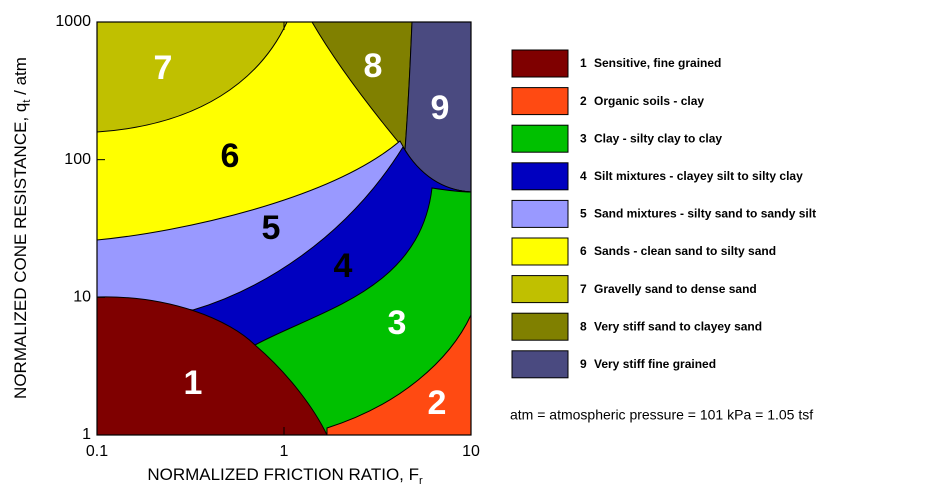  What do you see at coordinates (230, 156) in the screenshot?
I see `zone-number: 6` at bounding box center [230, 156].